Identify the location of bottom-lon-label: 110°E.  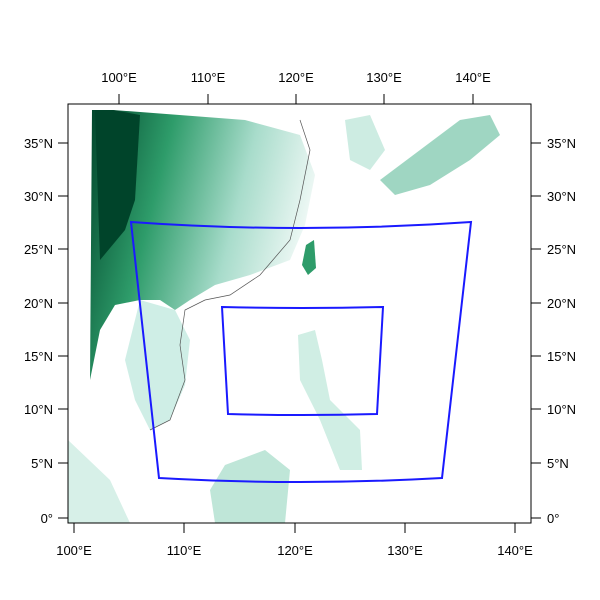
(184, 550).